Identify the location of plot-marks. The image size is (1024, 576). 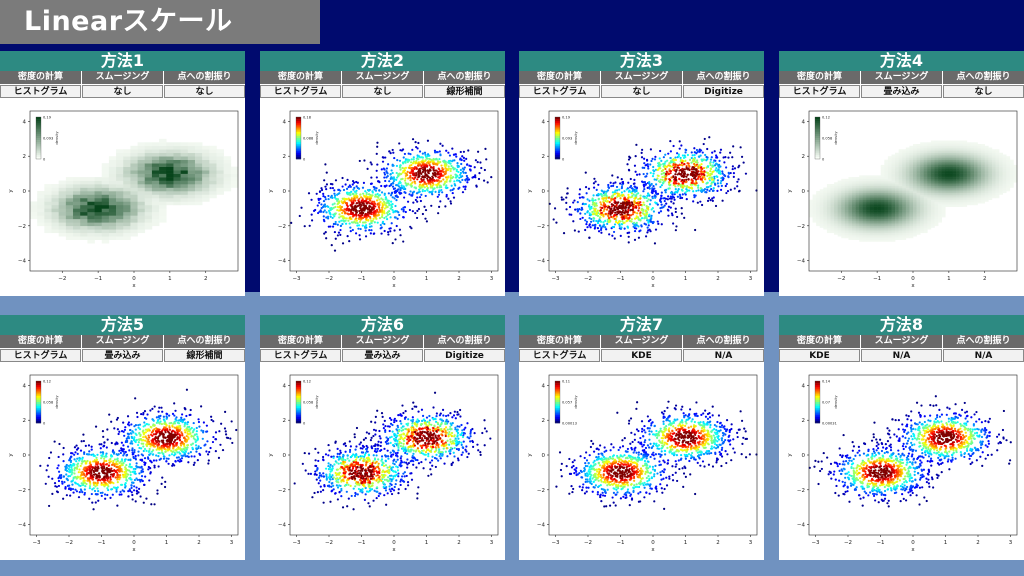
(913, 191).